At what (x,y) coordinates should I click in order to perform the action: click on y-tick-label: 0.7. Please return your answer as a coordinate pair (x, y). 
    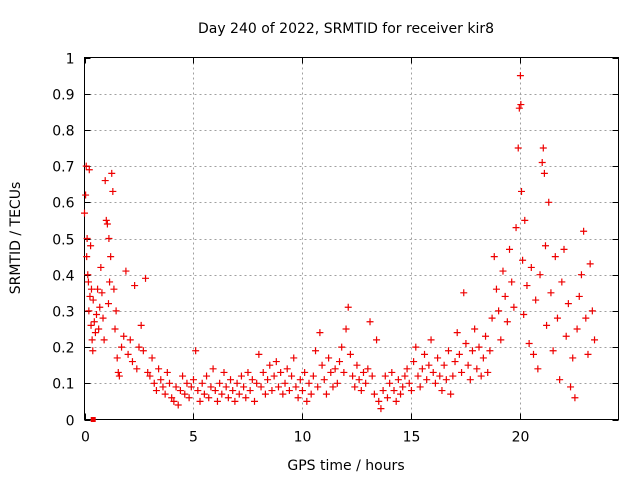
    Looking at the image, I should click on (63, 168).